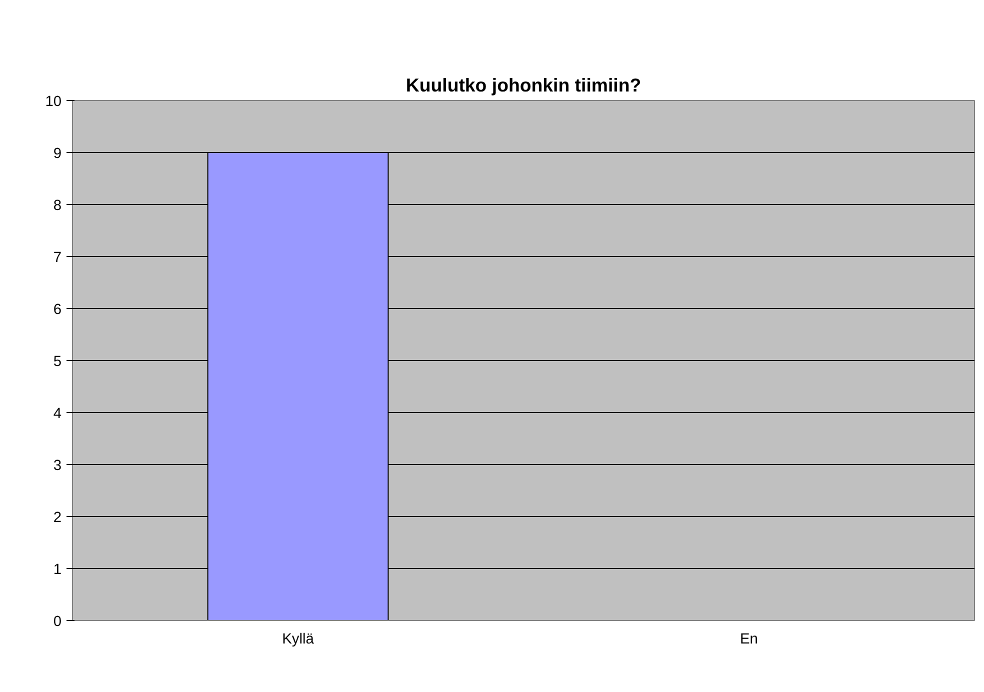  Describe the element at coordinates (53, 102) in the screenshot. I see `y-tick-label: 10` at that location.